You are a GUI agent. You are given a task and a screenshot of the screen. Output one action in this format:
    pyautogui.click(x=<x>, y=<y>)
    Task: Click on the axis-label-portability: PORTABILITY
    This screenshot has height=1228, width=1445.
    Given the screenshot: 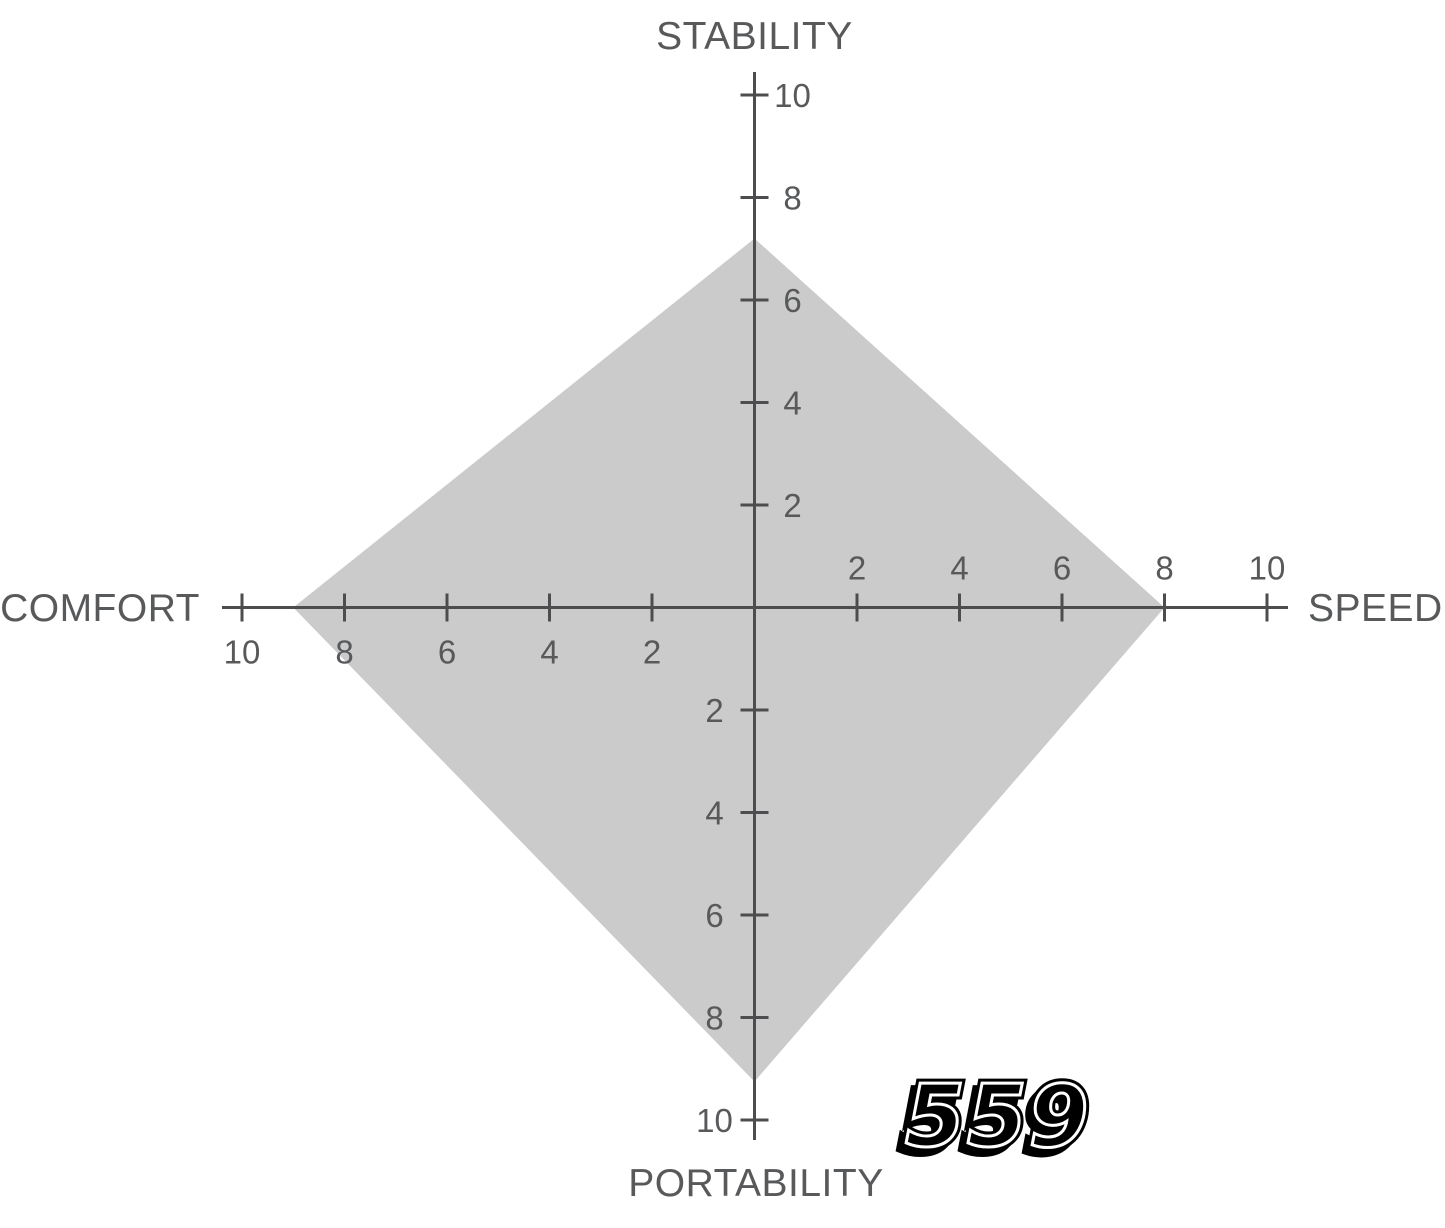 What is the action you would take?
    pyautogui.click(x=755, y=1183)
    